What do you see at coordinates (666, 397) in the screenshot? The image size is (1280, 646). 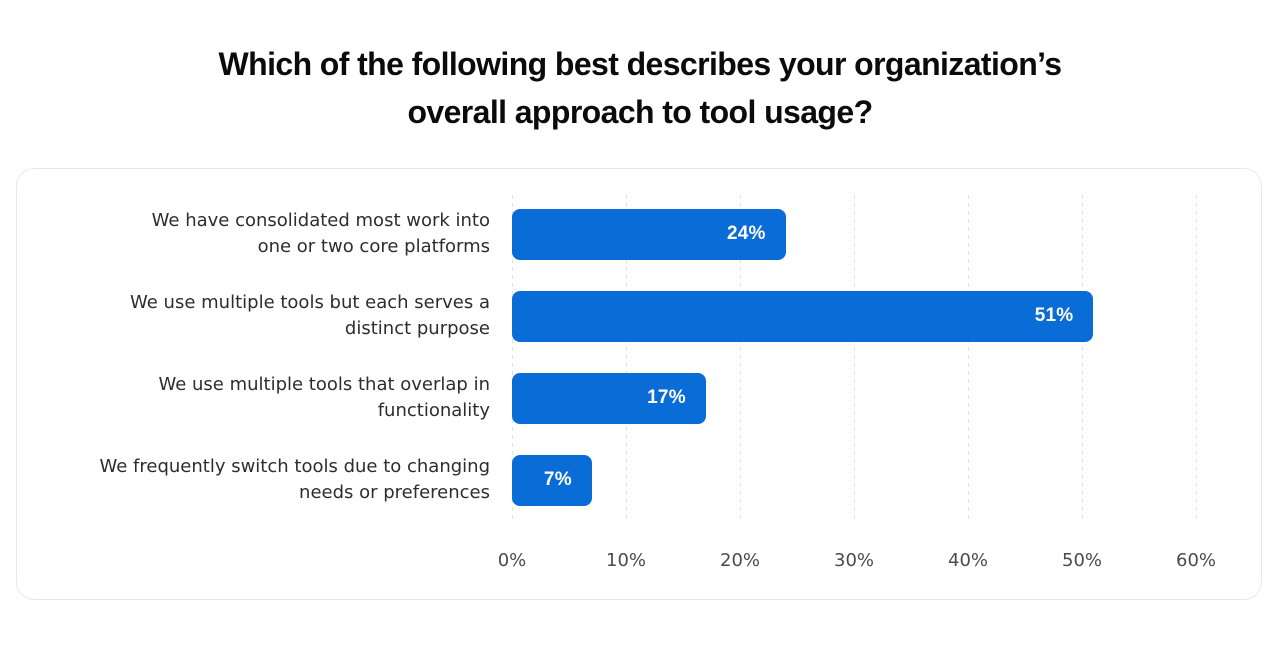 I see `bar-value-label: 17%` at bounding box center [666, 397].